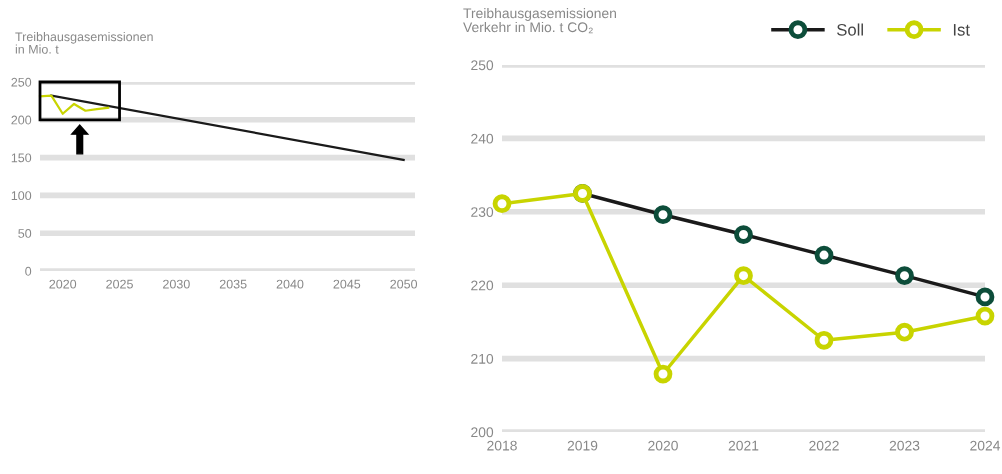 Image resolution: width=1002 pixels, height=474 pixels. What do you see at coordinates (347, 284) in the screenshot?
I see `x-tick-label: 2045` at bounding box center [347, 284].